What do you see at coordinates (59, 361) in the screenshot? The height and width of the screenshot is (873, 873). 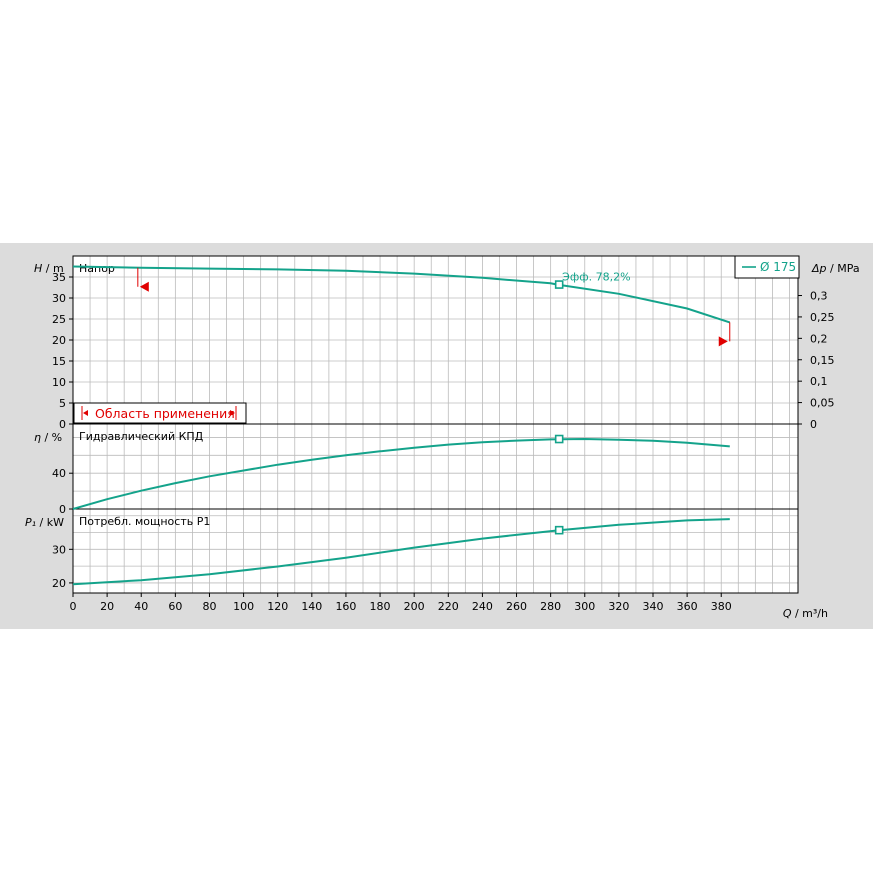 I see `tick-label-head: 15` at bounding box center [59, 361].